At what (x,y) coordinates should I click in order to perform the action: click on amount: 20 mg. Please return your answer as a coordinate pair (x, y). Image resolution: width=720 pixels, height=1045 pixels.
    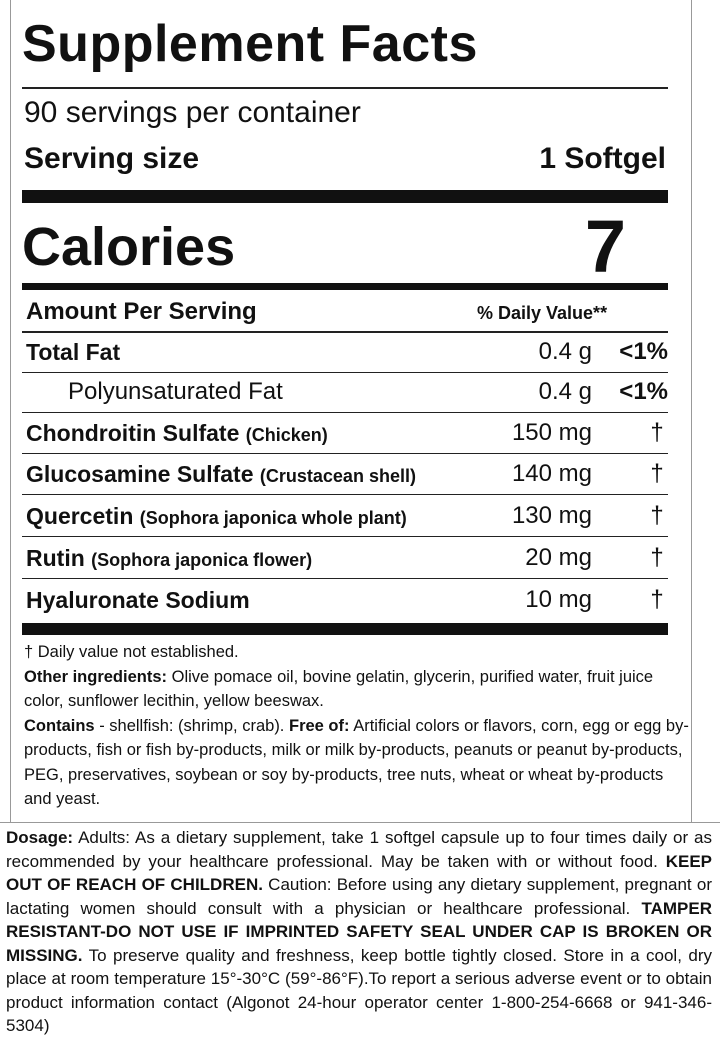
    Looking at the image, I should click on (558, 557).